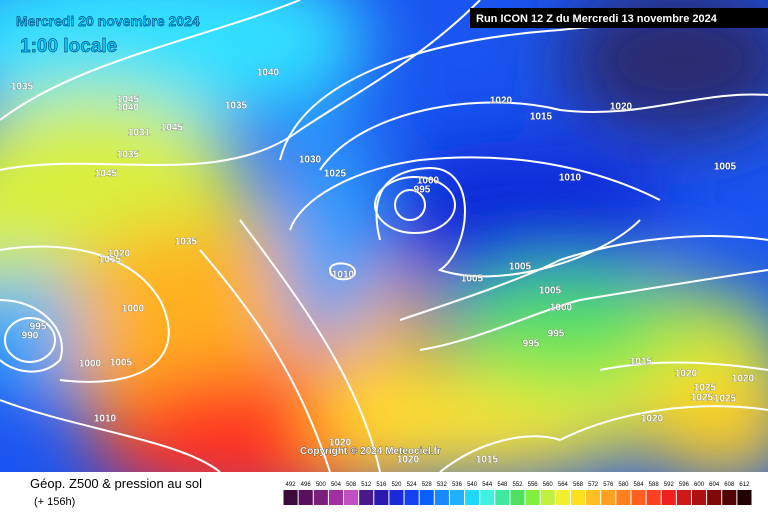 The image size is (768, 512). Describe the element at coordinates (608, 485) in the screenshot. I see `legend-label: 576` at that location.